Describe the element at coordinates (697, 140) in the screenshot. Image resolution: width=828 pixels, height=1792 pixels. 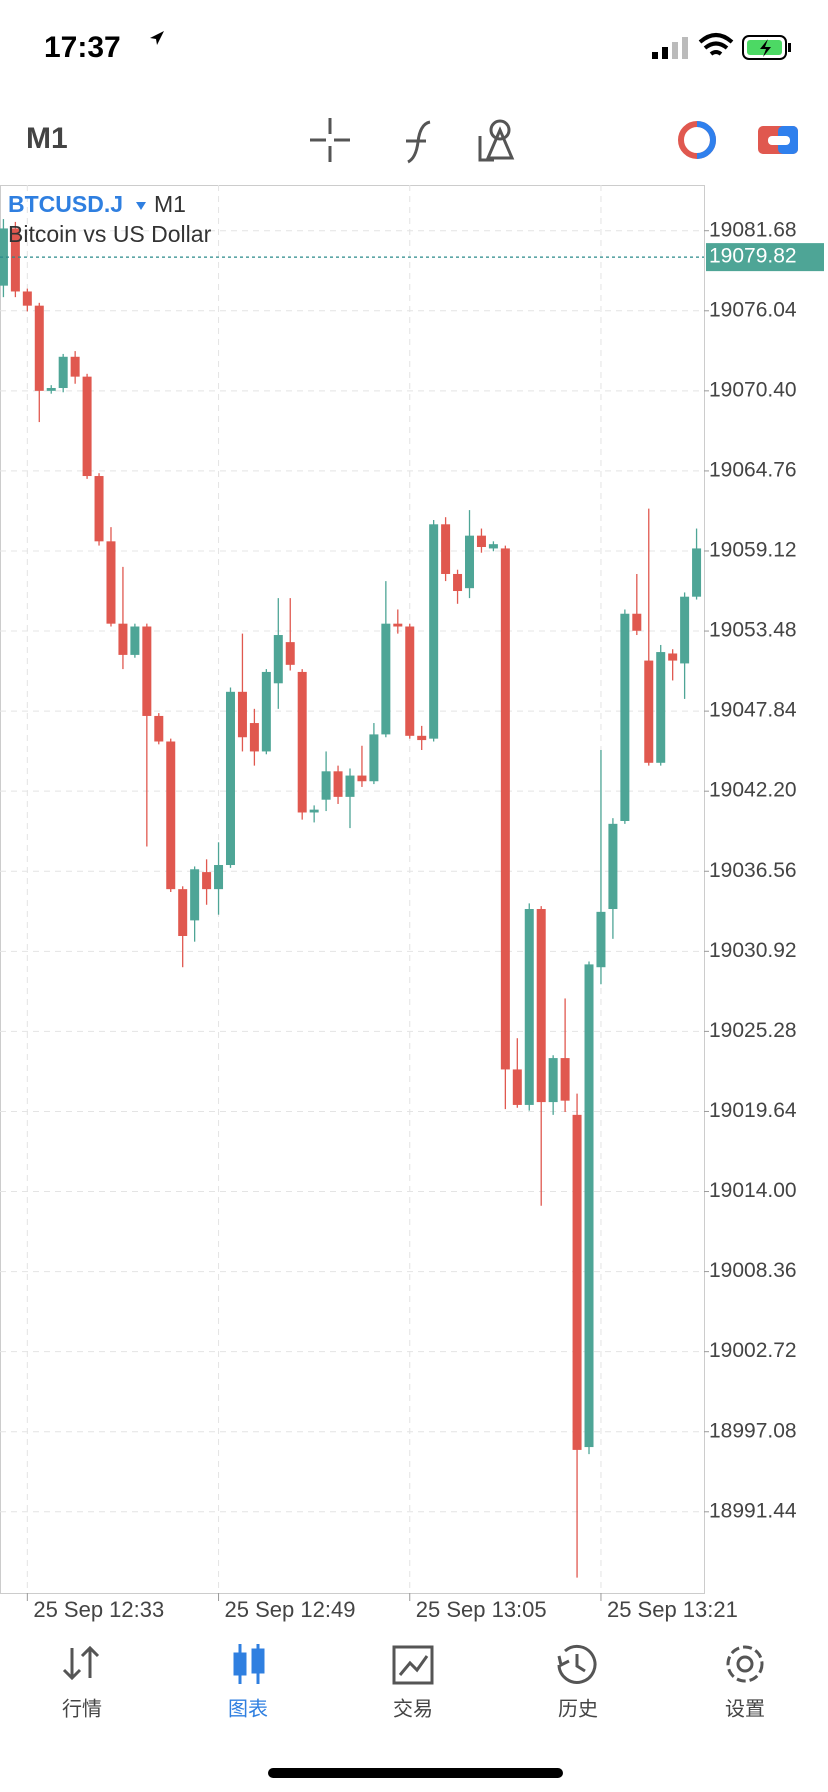
I see `trade-button` at that location.